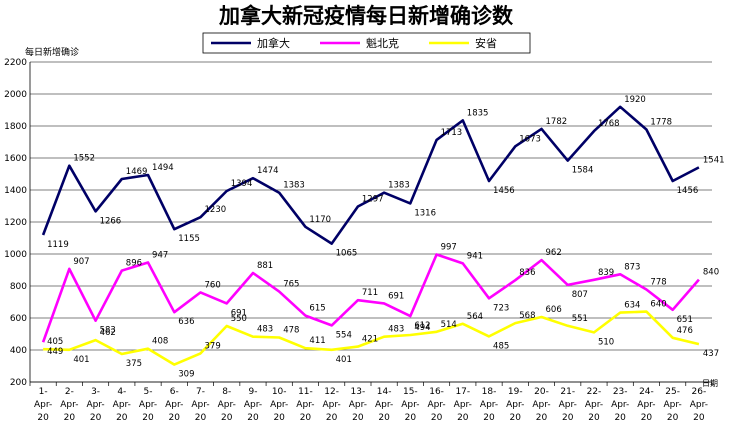 The width and height of the screenshot is (733, 426). Describe the element at coordinates (370, 340) in the screenshot. I see `data-label: 421` at that location.